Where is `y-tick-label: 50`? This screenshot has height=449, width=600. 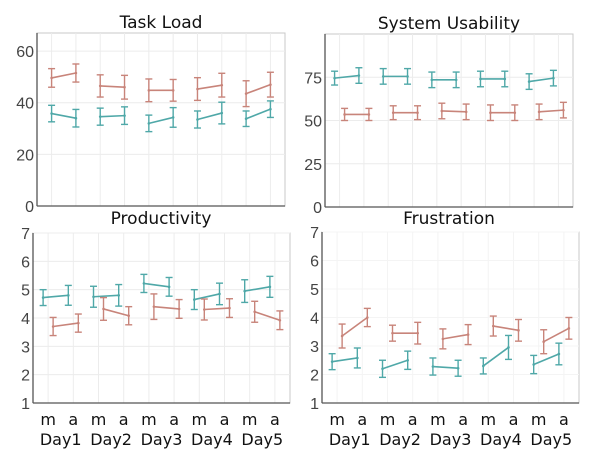 y-tick-label: 50 is located at coordinates (313, 122).